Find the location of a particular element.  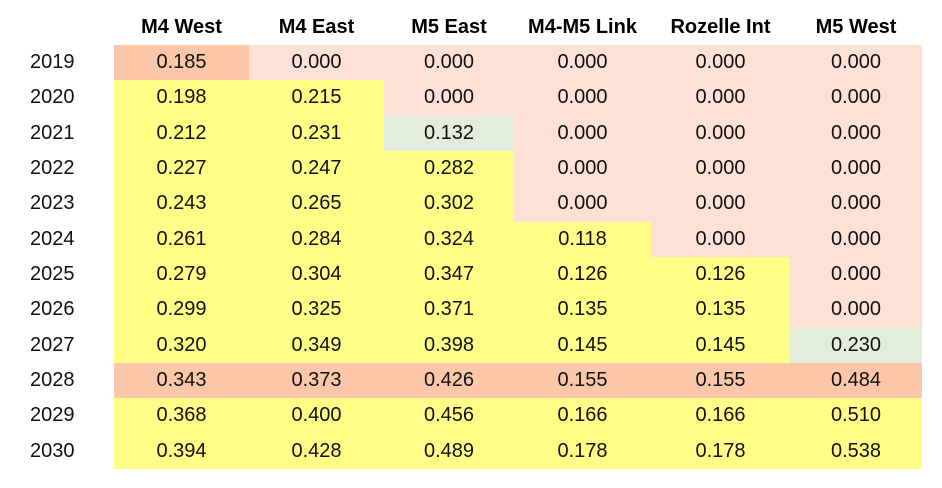

table-cell: 0.227 is located at coordinates (181, 168).